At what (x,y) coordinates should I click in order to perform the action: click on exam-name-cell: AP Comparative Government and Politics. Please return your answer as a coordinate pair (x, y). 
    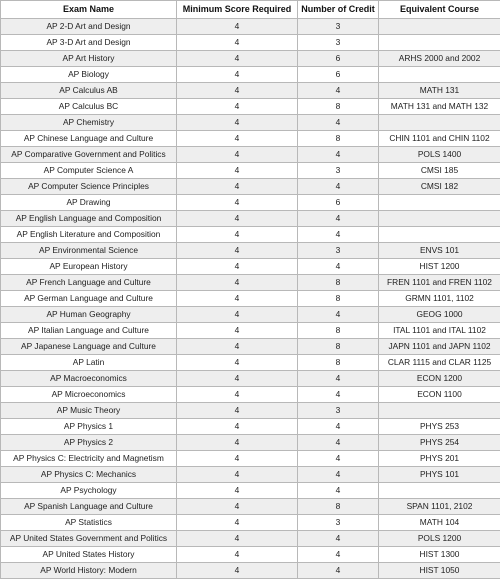
    Looking at the image, I should click on (89, 155).